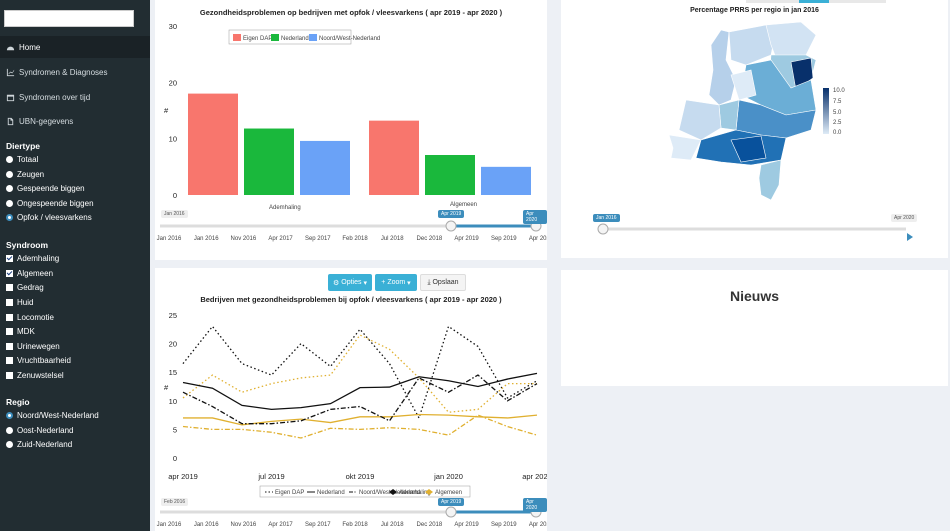 Image resolution: width=950 pixels, height=531 pixels. What do you see at coordinates (430, 282) in the screenshot?
I see `download-icon: ⤓` at bounding box center [430, 282].